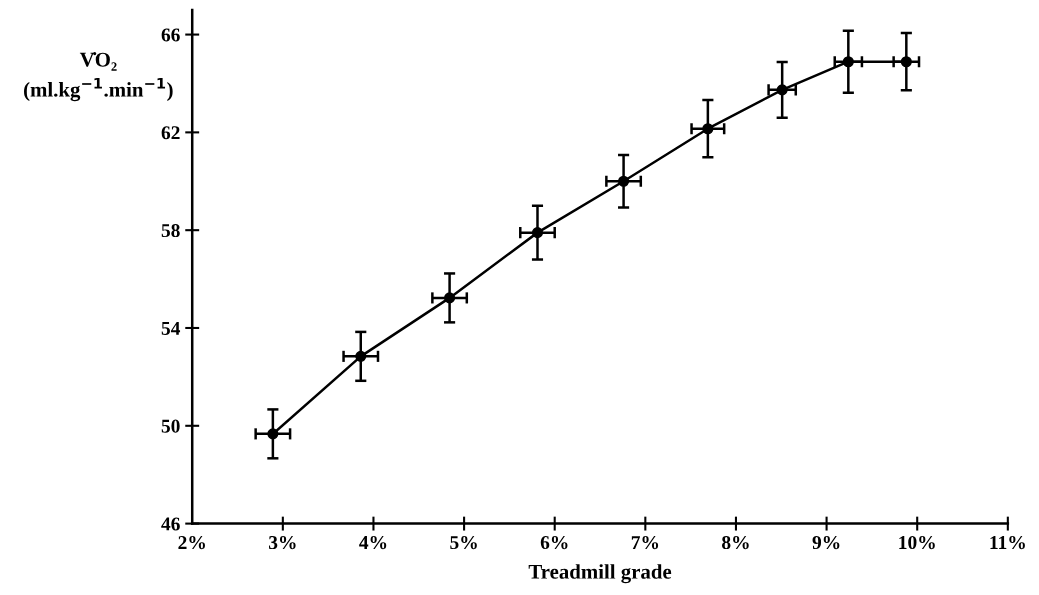 The width and height of the screenshot is (1039, 595). Describe the element at coordinates (463, 542) in the screenshot. I see `x-tick-label: 5%` at that location.